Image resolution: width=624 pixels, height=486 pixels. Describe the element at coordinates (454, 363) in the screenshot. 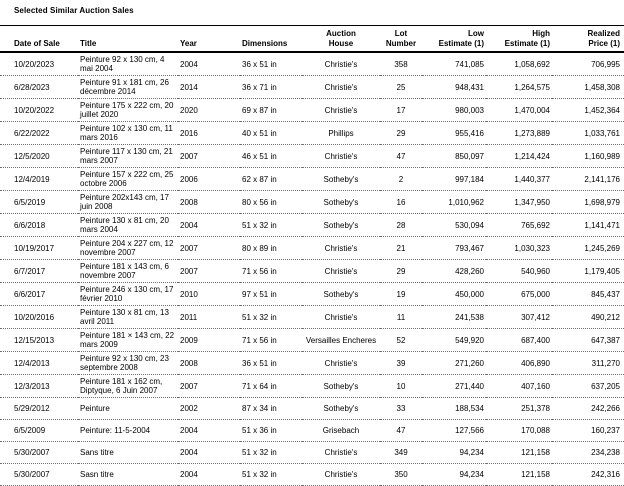

I see `cell-low_estimate: 271,260` at that location.